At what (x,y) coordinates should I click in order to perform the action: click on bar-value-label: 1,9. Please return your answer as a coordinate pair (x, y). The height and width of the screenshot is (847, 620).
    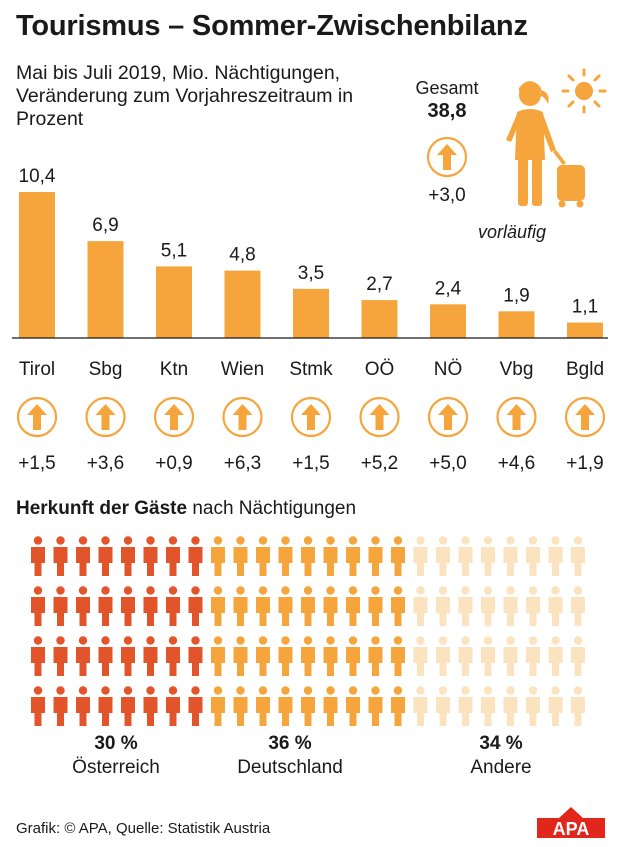
    Looking at the image, I should click on (516, 295).